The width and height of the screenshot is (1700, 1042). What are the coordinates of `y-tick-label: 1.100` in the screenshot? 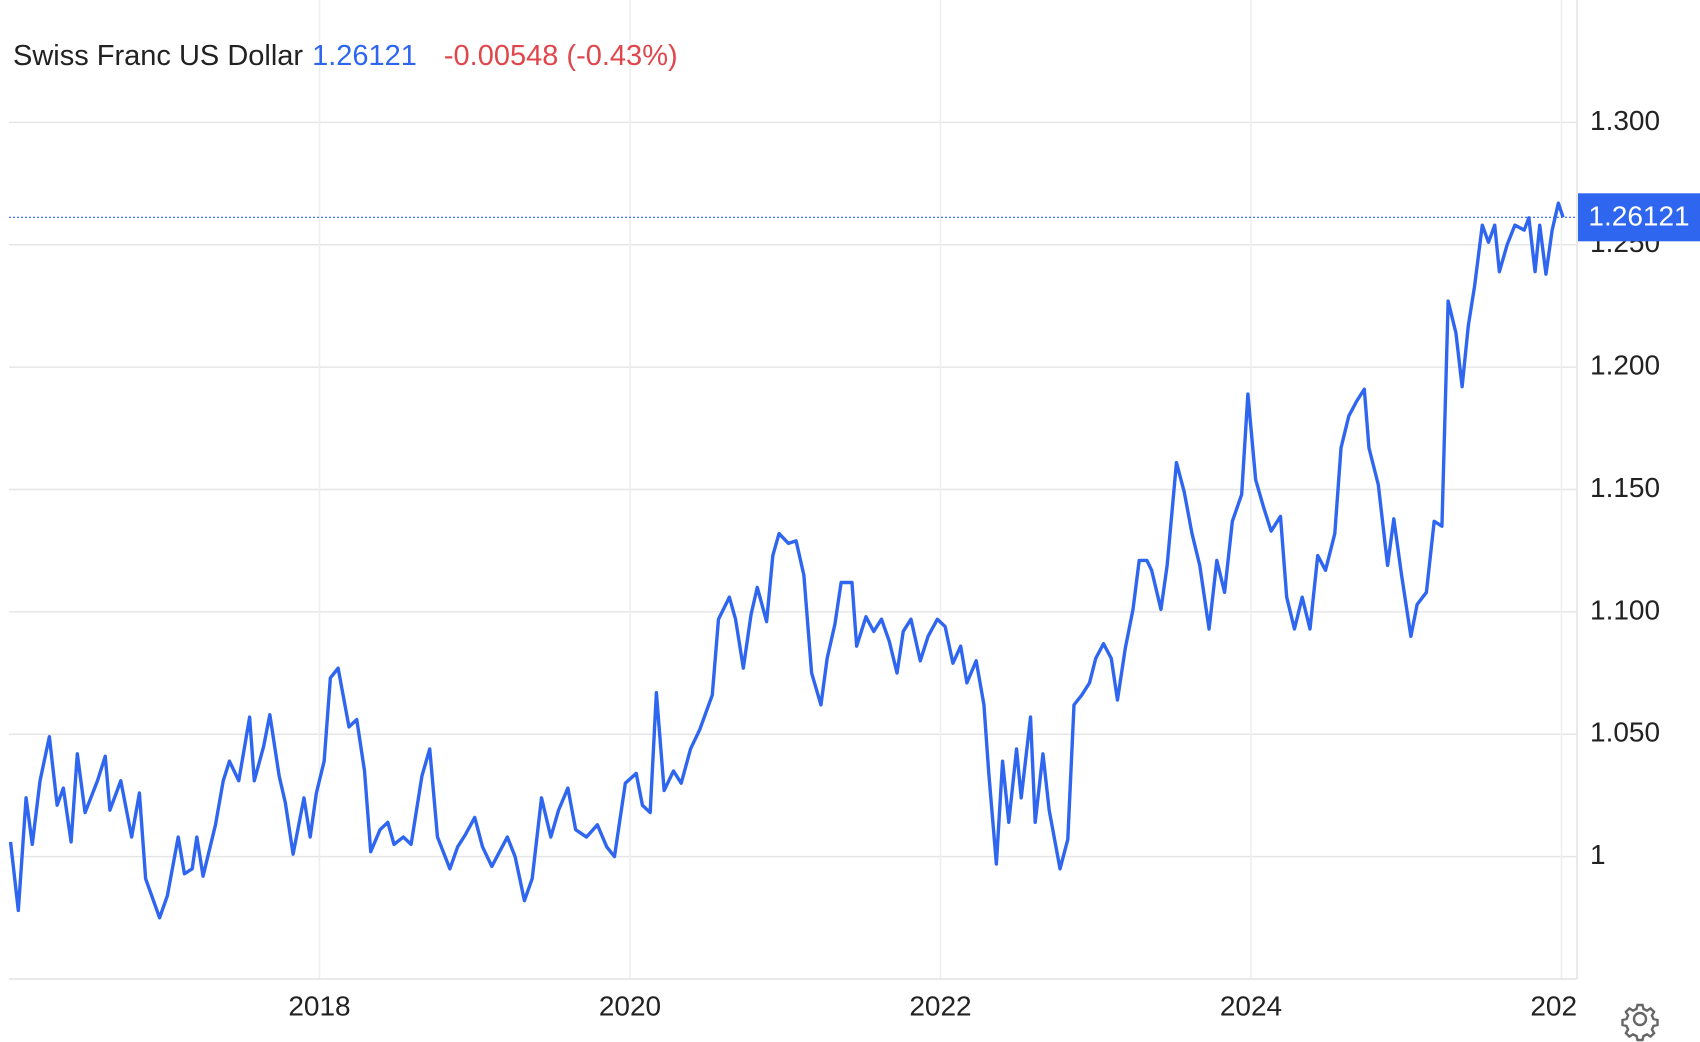 It's located at (1625, 609).